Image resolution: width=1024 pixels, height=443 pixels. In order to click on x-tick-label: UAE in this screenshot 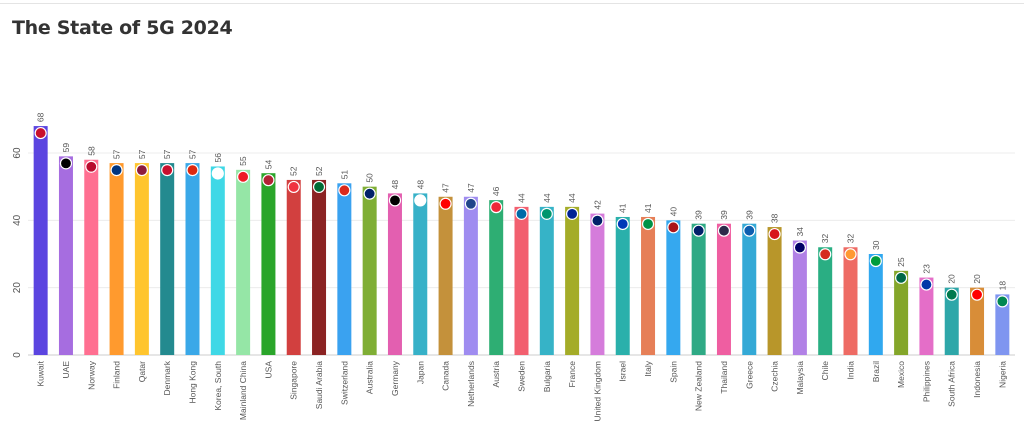, I will do `click(66, 370)`.